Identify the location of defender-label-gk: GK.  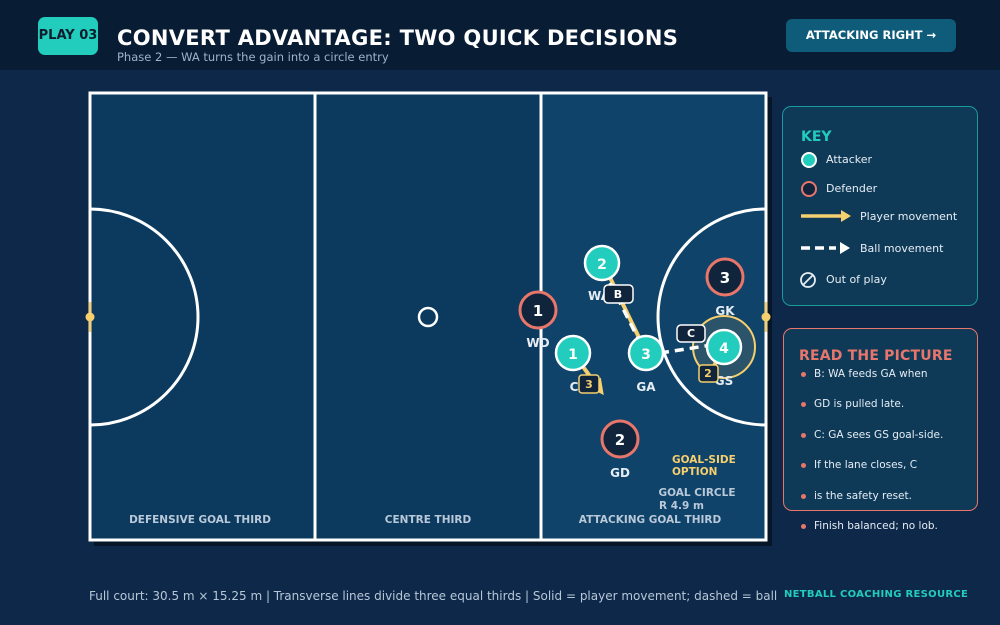
(725, 311).